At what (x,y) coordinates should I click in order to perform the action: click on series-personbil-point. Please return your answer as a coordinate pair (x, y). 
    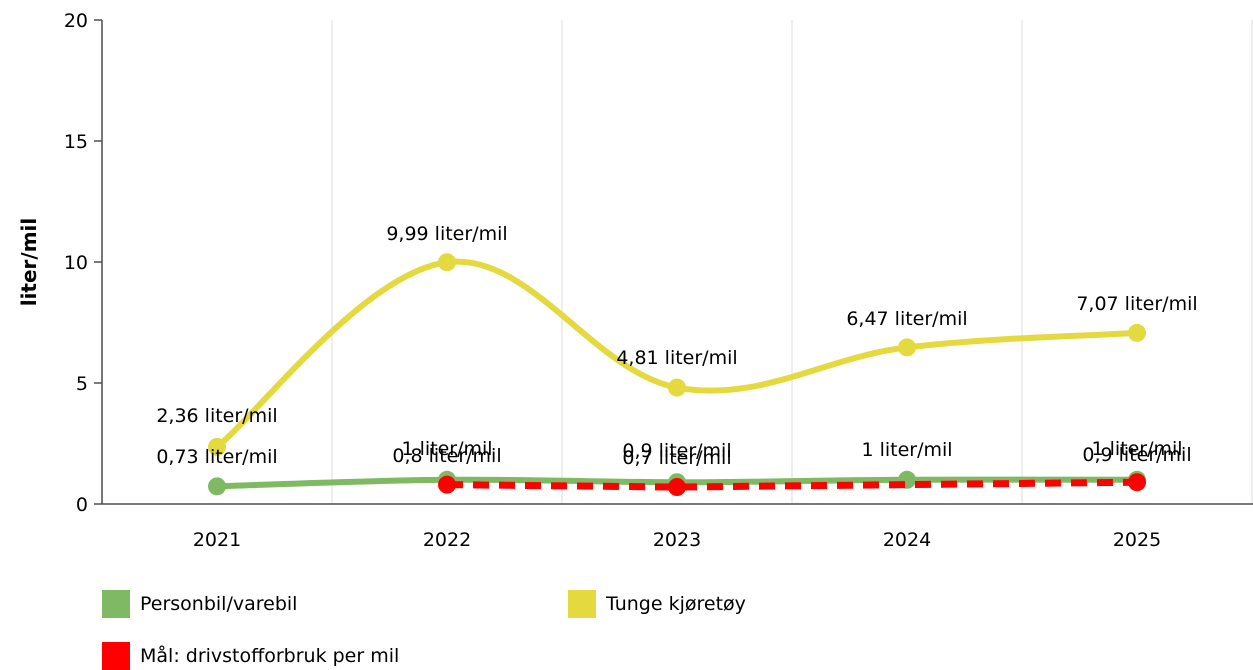
    Looking at the image, I should click on (217, 486).